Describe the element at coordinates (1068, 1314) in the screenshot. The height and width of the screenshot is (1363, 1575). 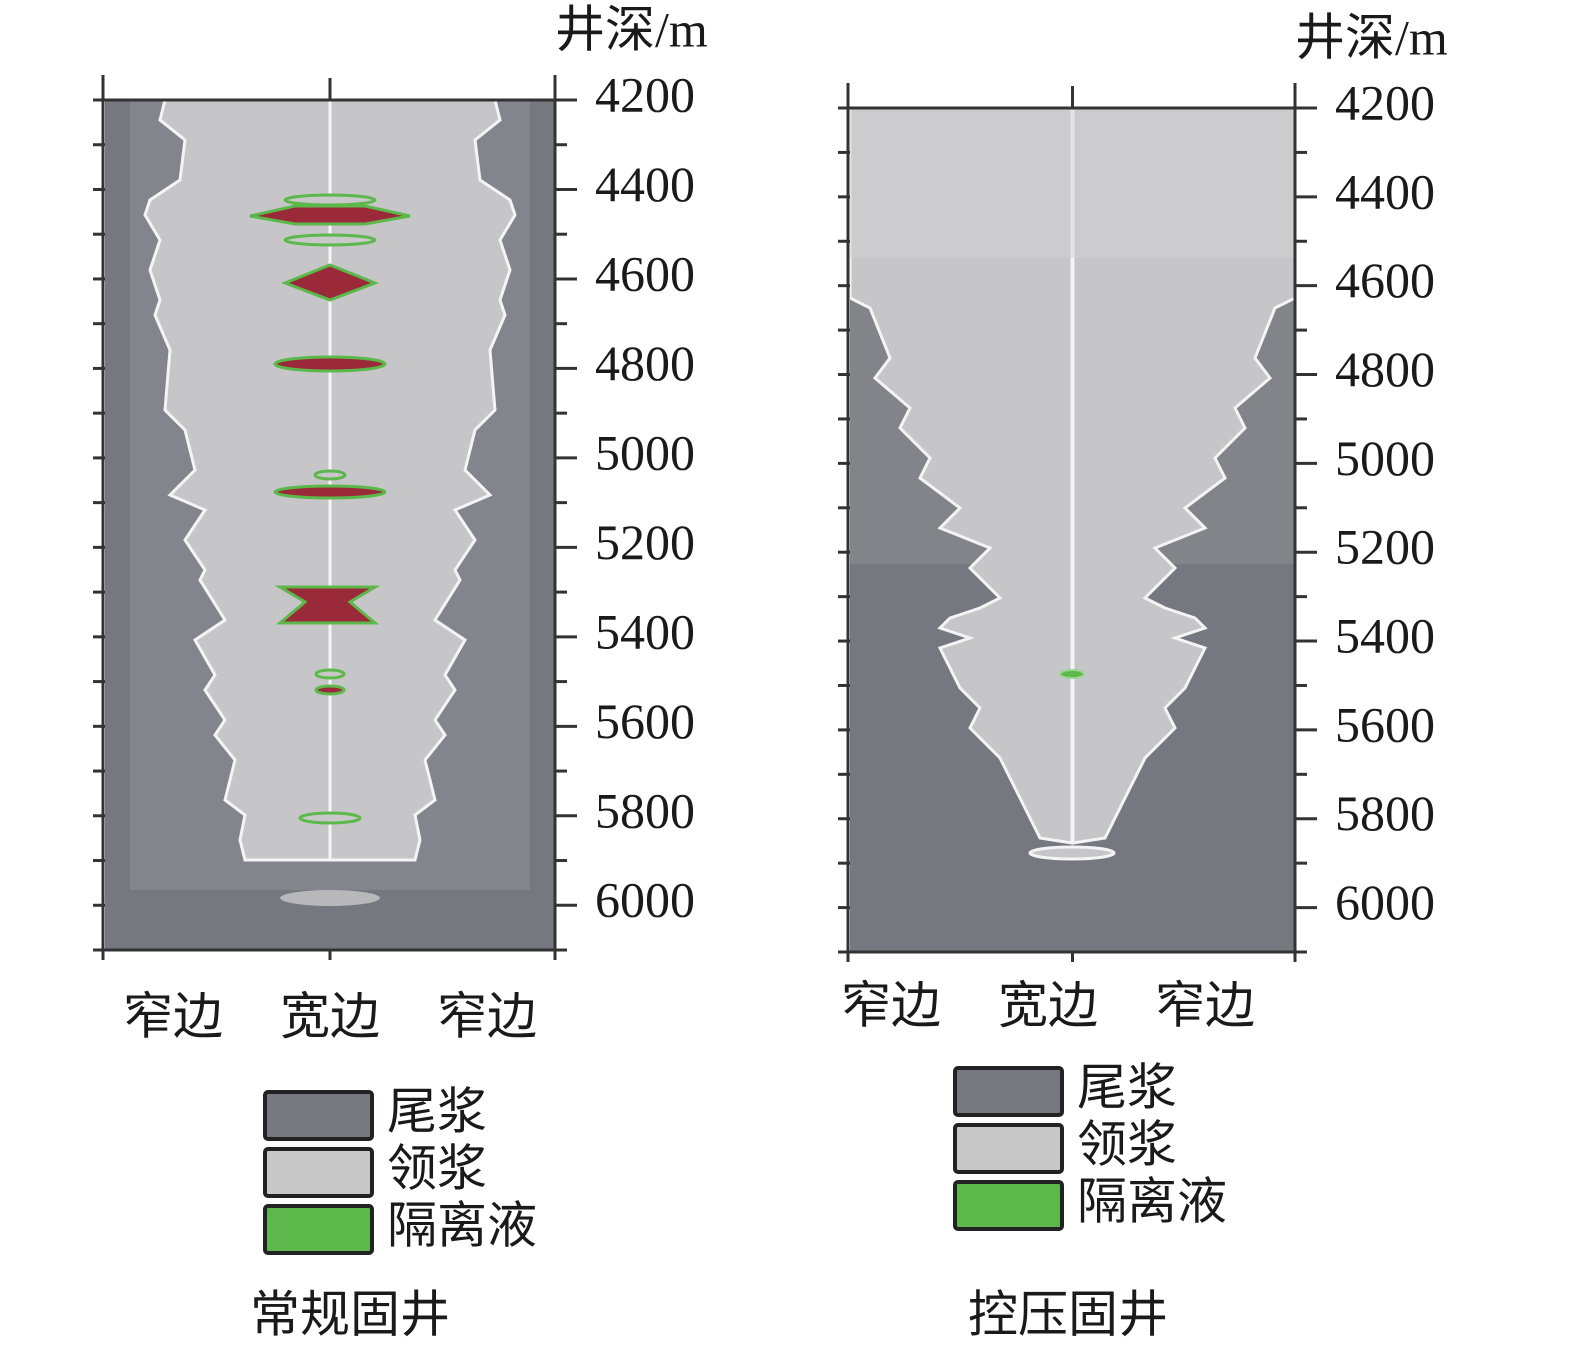
I see `chart-title: 控压固井` at that location.